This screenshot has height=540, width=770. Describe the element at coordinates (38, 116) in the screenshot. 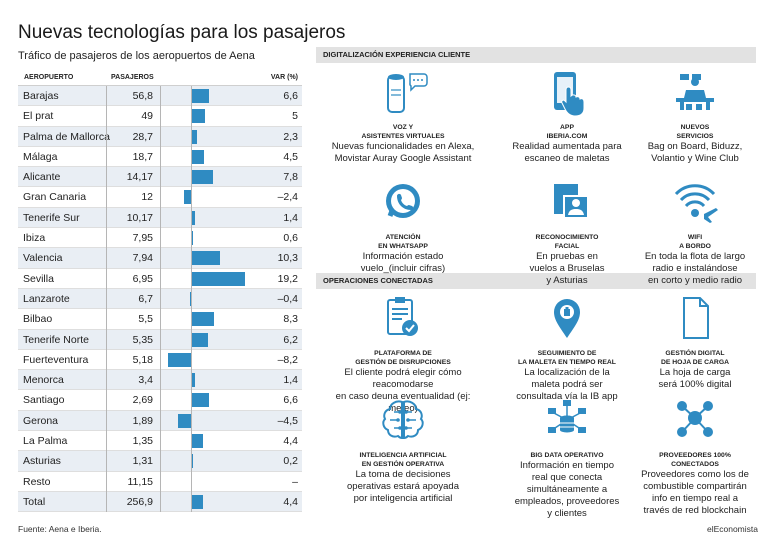

I see `airport-name: El prat` at that location.